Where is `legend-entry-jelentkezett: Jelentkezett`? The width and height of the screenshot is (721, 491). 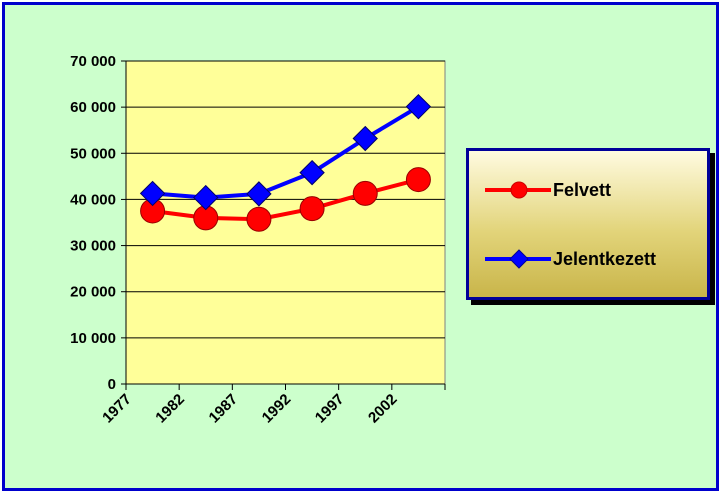
legend-entry-jelentkezett: Jelentkezett is located at coordinates (592, 259).